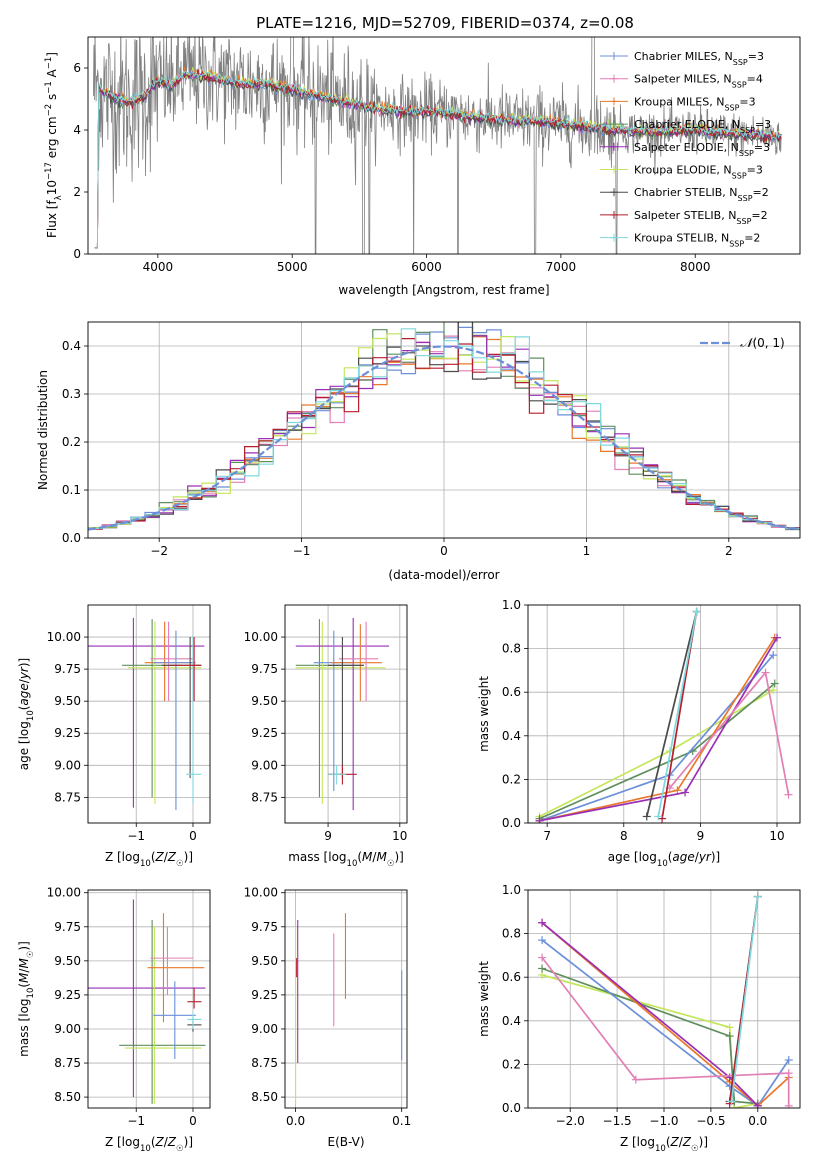  What do you see at coordinates (77, 130) in the screenshot?
I see `y-tick-label: 4` at bounding box center [77, 130].